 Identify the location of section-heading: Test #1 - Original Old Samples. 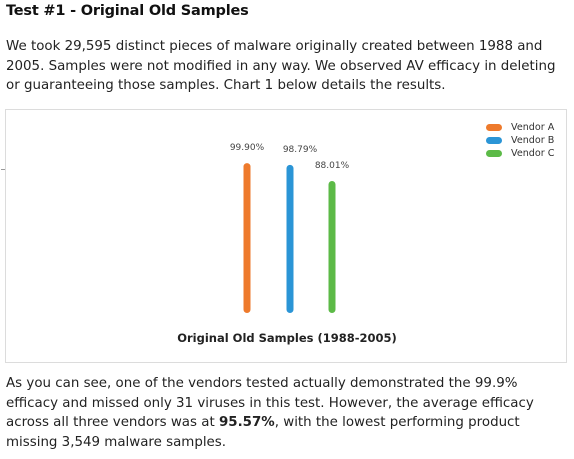
(127, 11).